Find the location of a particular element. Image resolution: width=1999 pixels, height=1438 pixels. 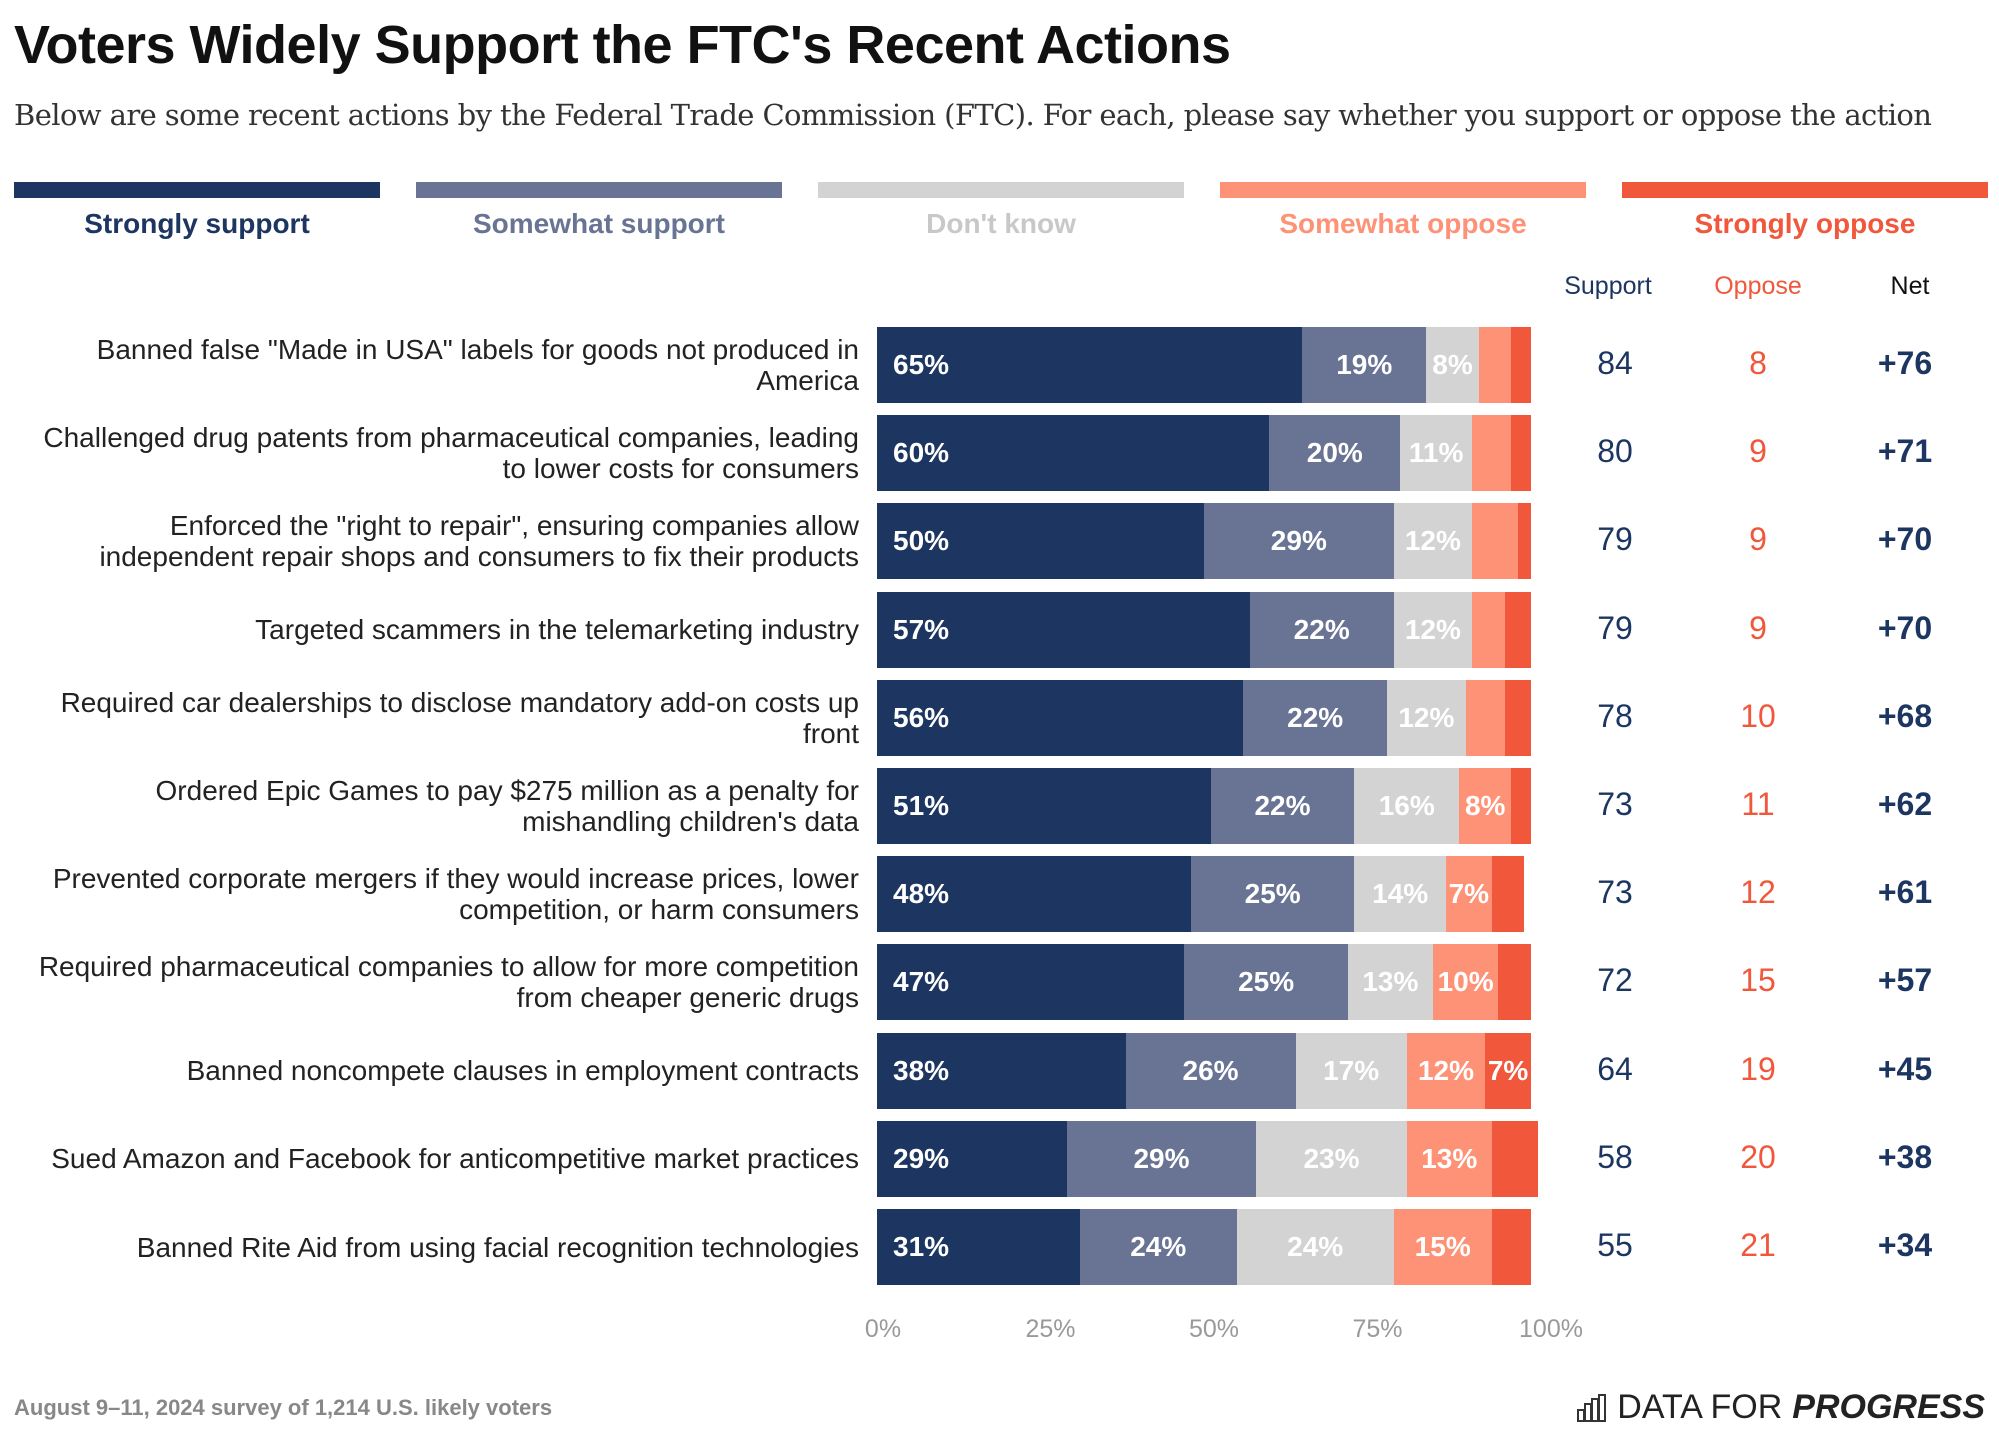

bar-segment: 10% is located at coordinates (1465, 982).